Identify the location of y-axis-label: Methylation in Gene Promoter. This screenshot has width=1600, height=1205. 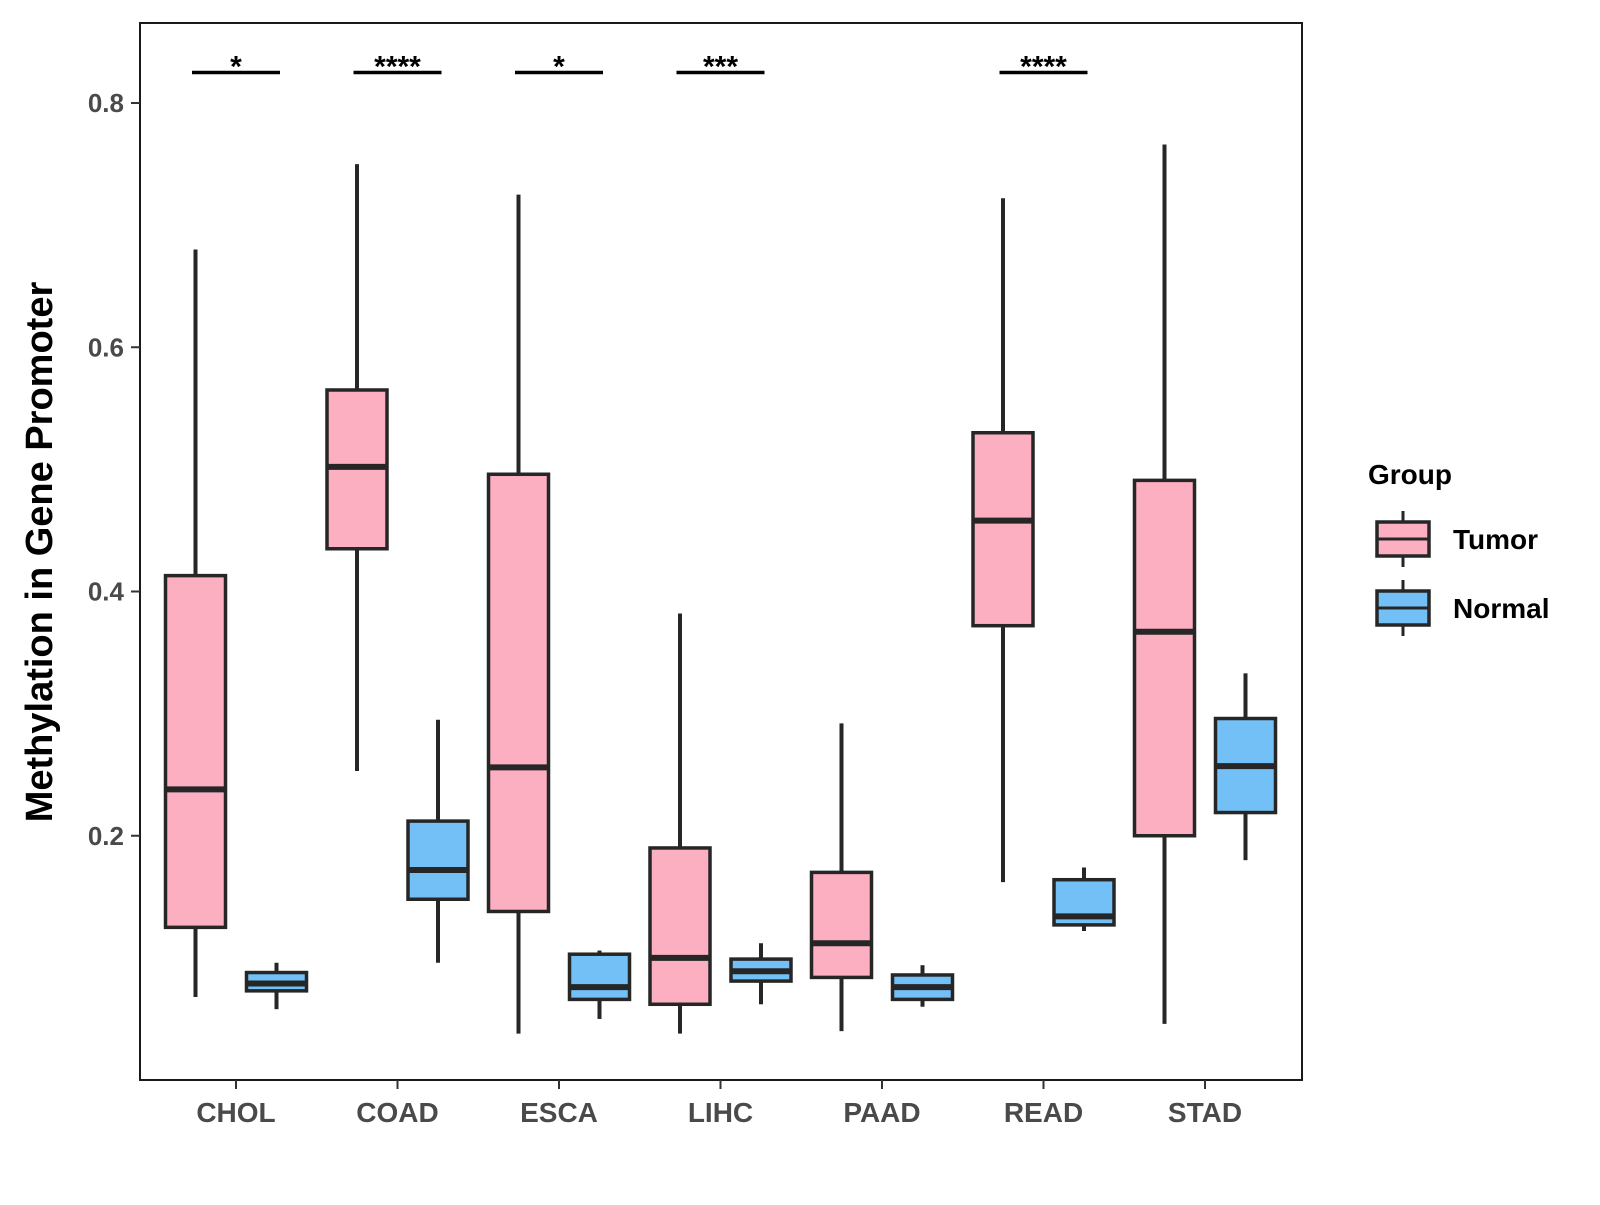
(40, 552).